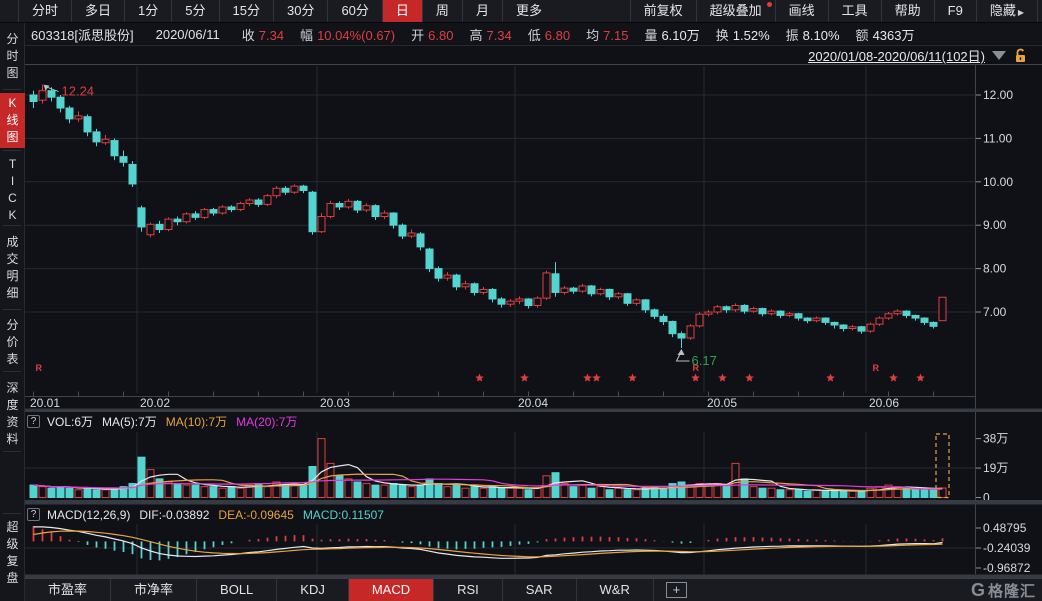  What do you see at coordinates (995, 468) in the screenshot?
I see `svg-text: 19万` at bounding box center [995, 468].